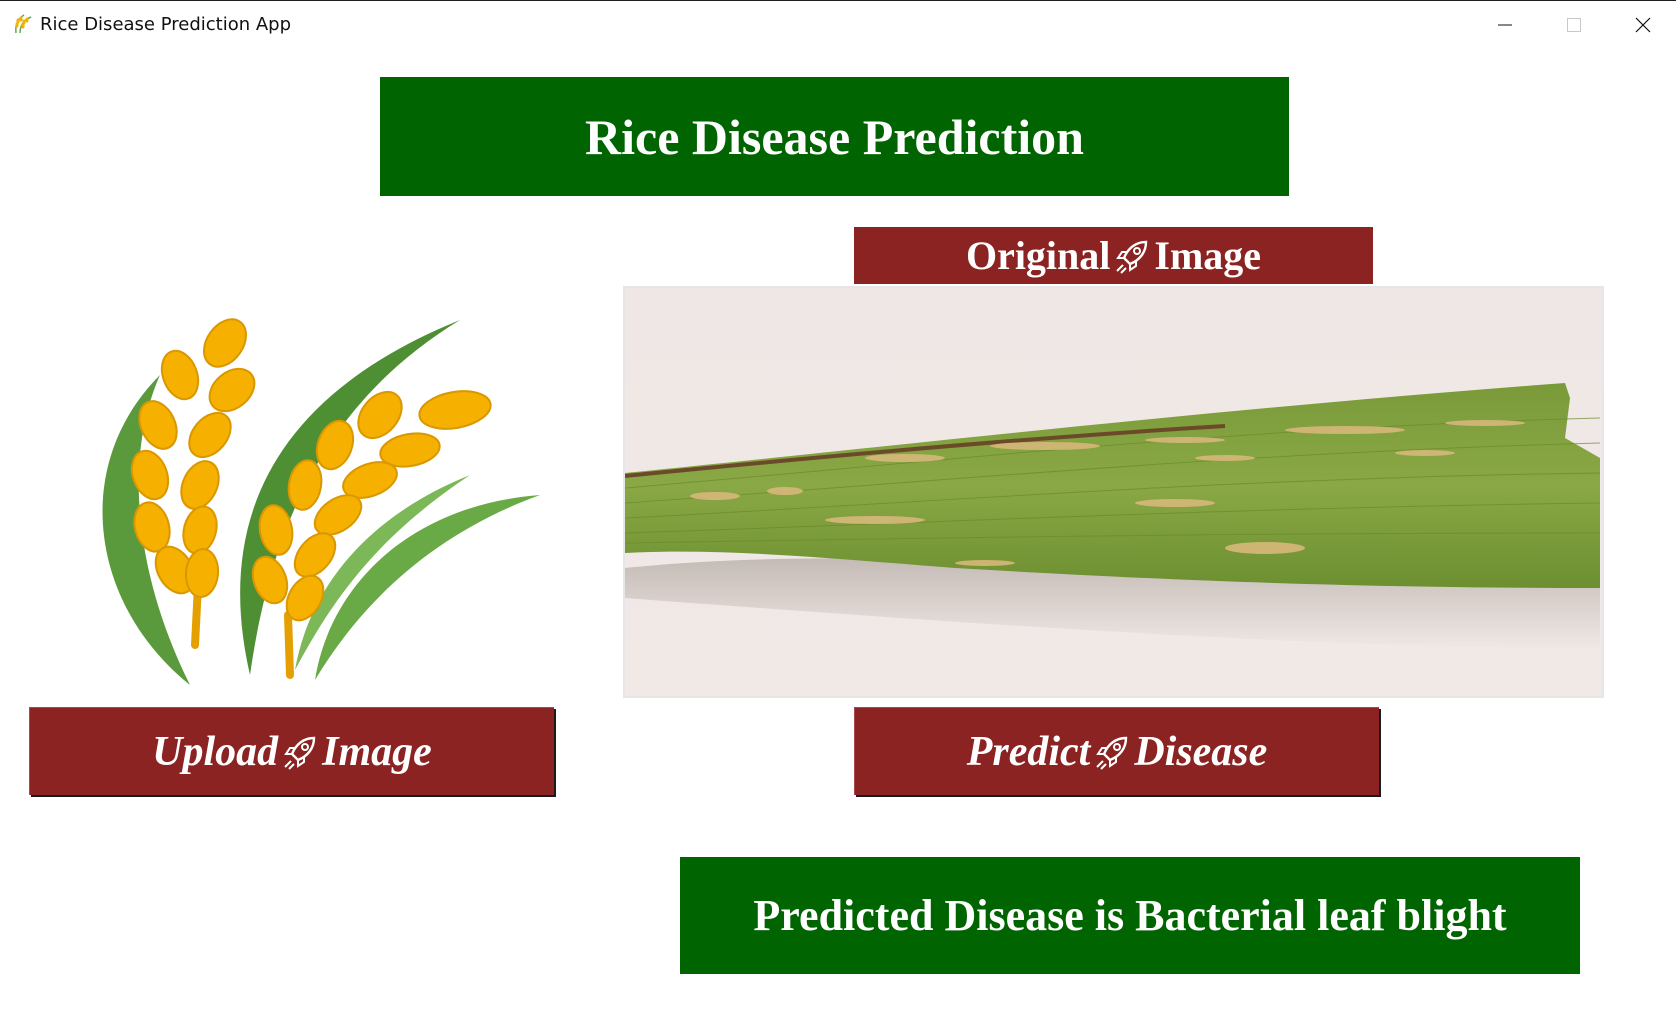  What do you see at coordinates (1038, 255) in the screenshot?
I see `original-label-left: Original` at bounding box center [1038, 255].